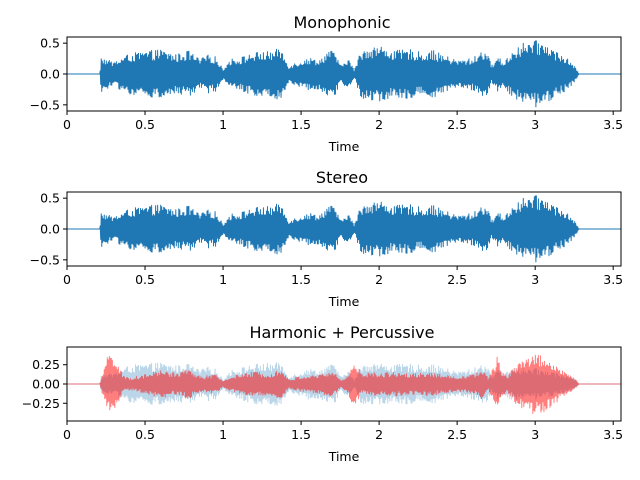 The image size is (640, 480). I want to click on panel-title: Monophonic, so click(342, 22).